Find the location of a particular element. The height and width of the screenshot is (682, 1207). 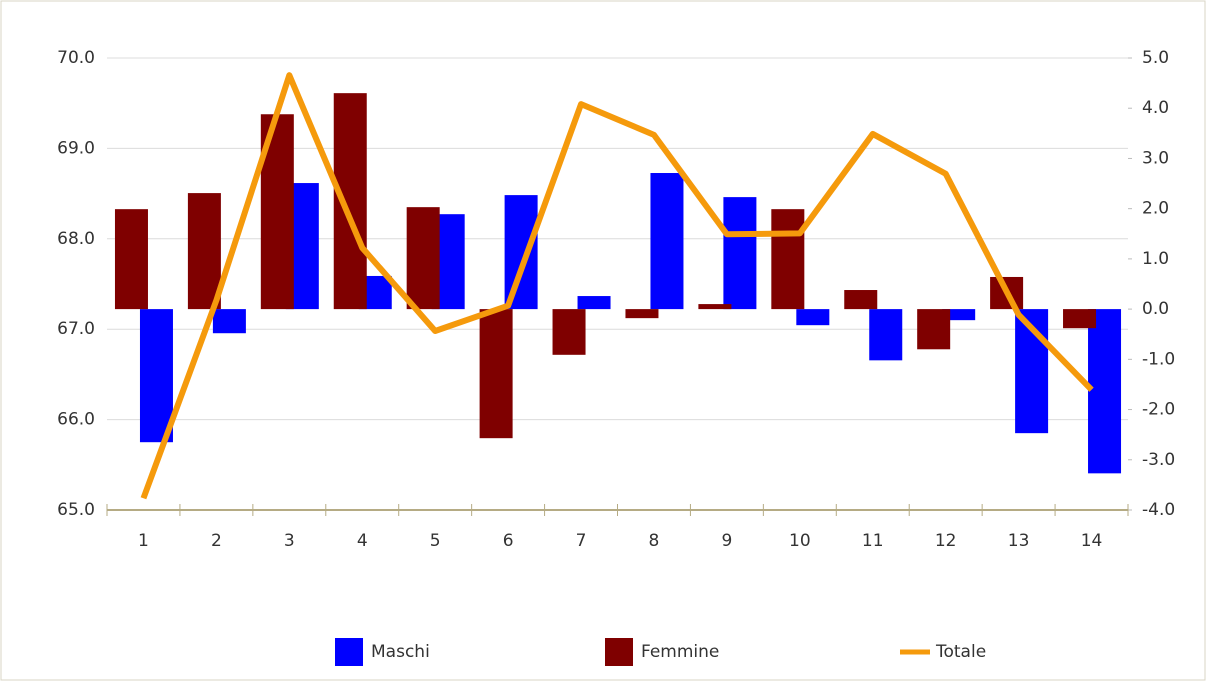

x-tick-label: 10 is located at coordinates (800, 541).